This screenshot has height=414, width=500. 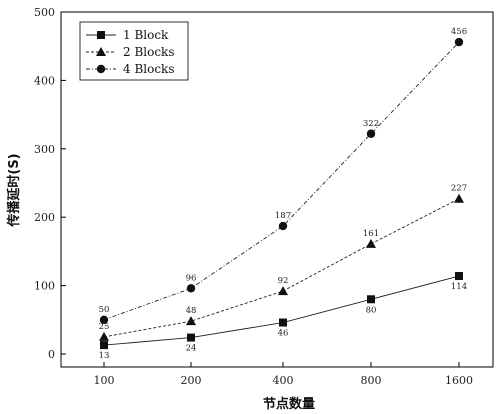 What do you see at coordinates (191, 349) in the screenshot?
I see `data-label: 24` at bounding box center [191, 349].